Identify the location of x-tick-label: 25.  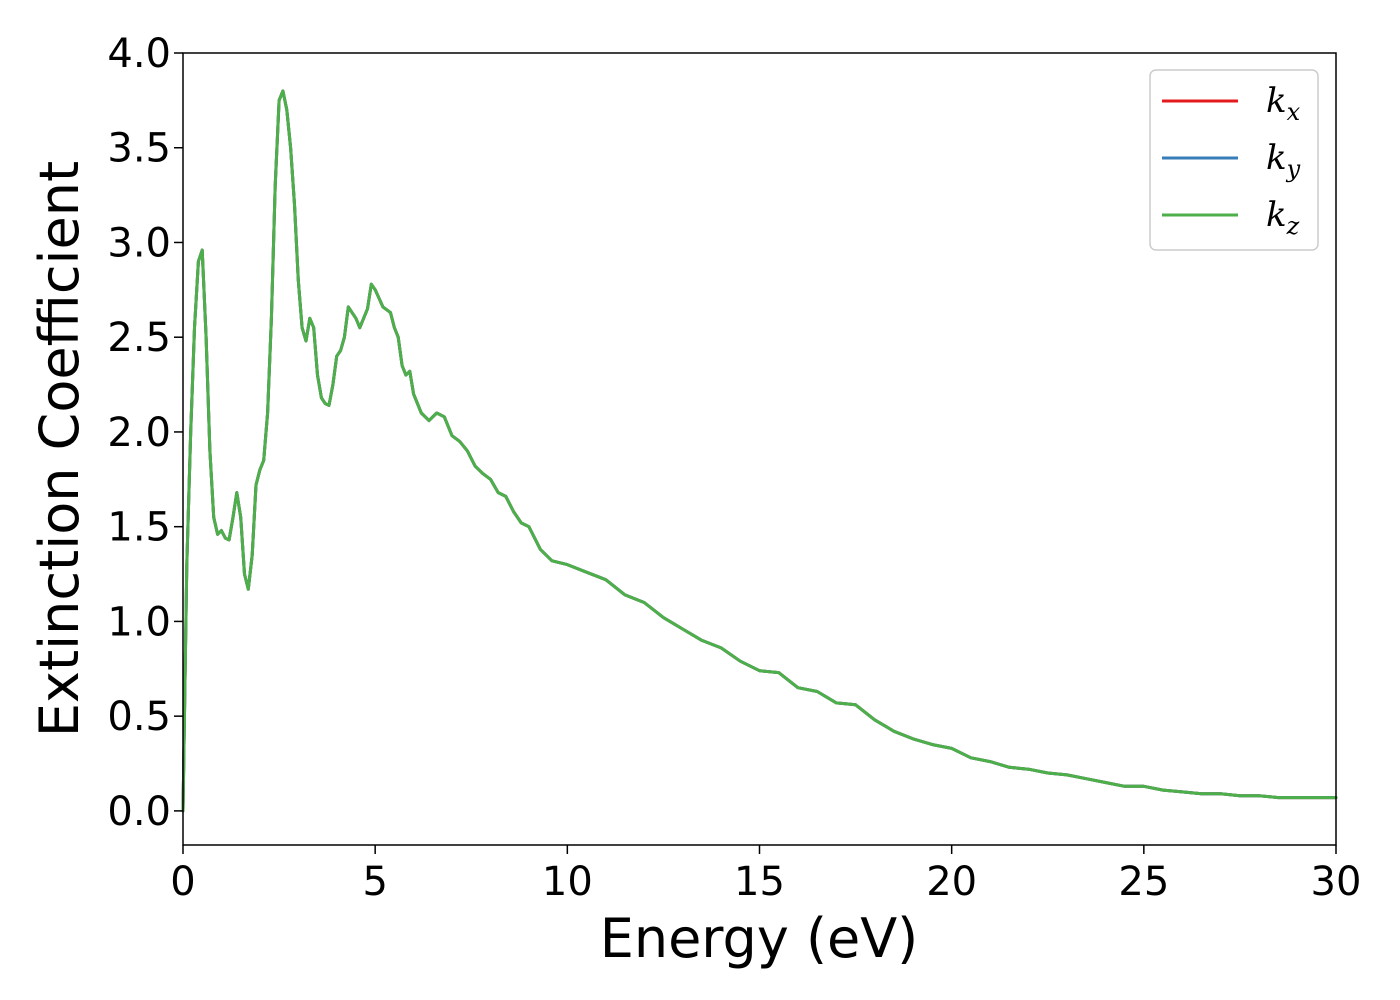
(1143, 882).